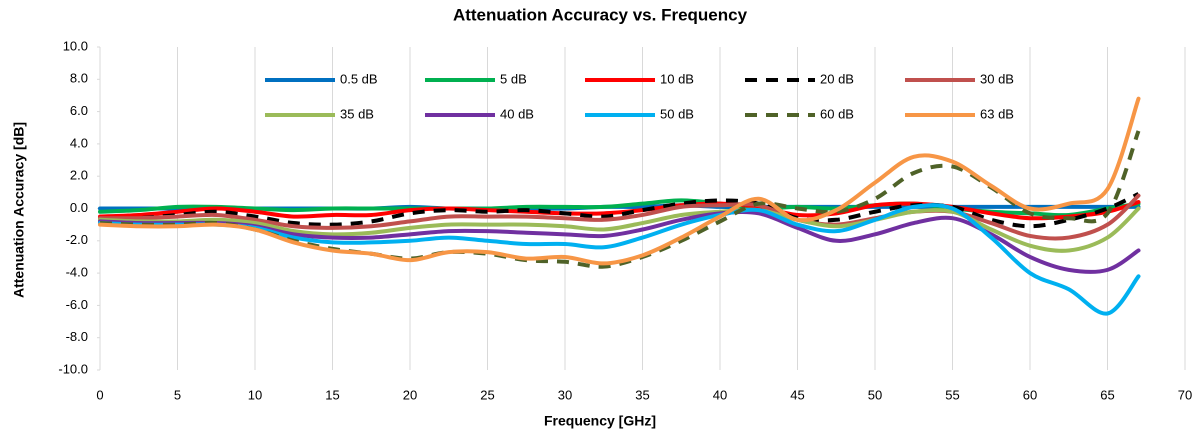 Image resolution: width=1200 pixels, height=438 pixels. I want to click on x-tick-label: 65, so click(1107, 394).